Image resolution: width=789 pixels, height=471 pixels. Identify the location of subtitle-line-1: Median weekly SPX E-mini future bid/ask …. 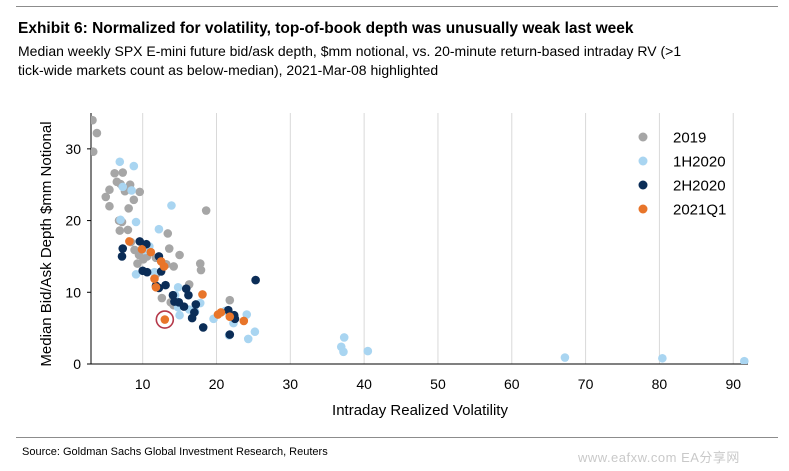
(350, 51).